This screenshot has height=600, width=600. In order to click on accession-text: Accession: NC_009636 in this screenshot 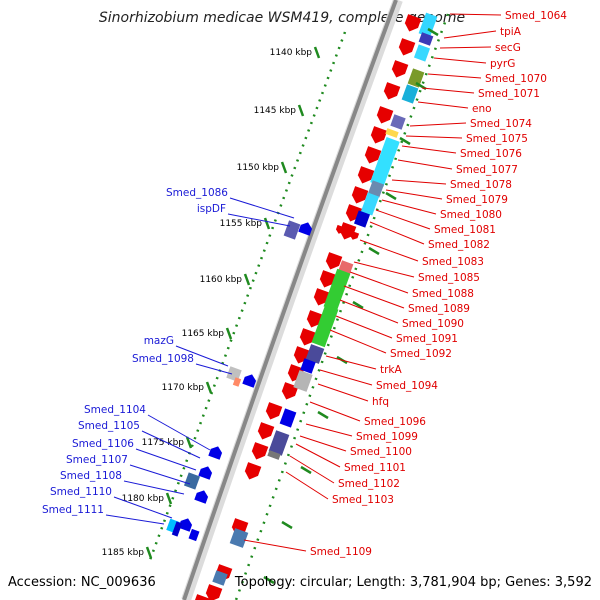, I will do `click(82, 582)`.